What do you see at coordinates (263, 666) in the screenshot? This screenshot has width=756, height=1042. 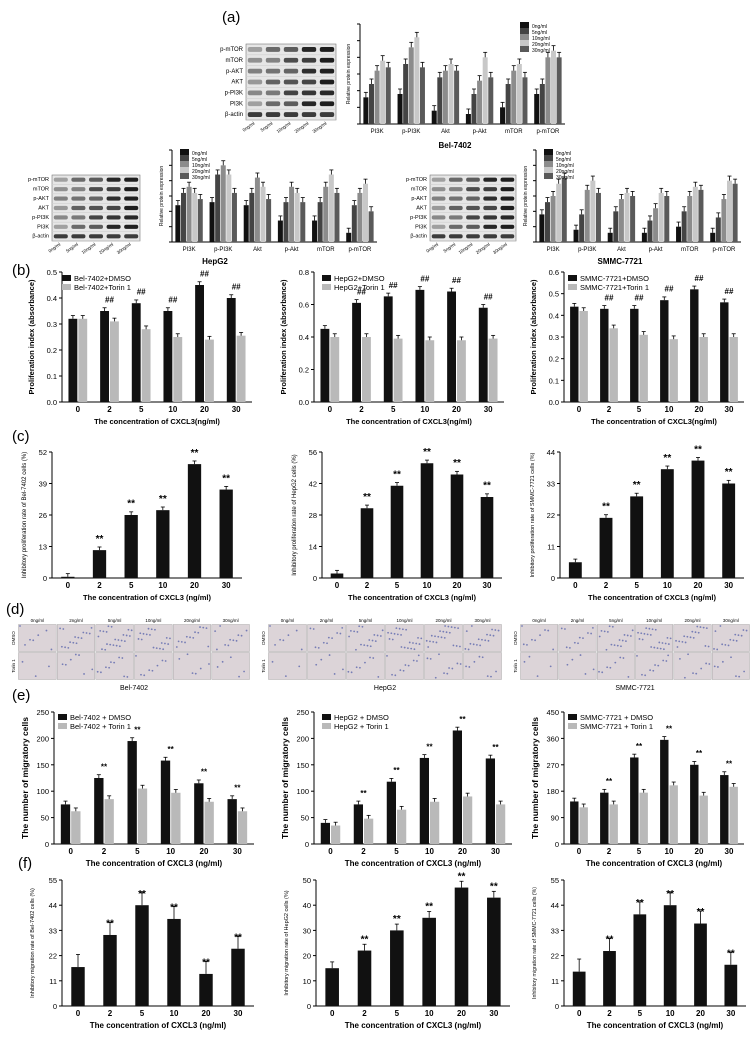 I see `transwell-row-label: Torin 1` at bounding box center [263, 666].